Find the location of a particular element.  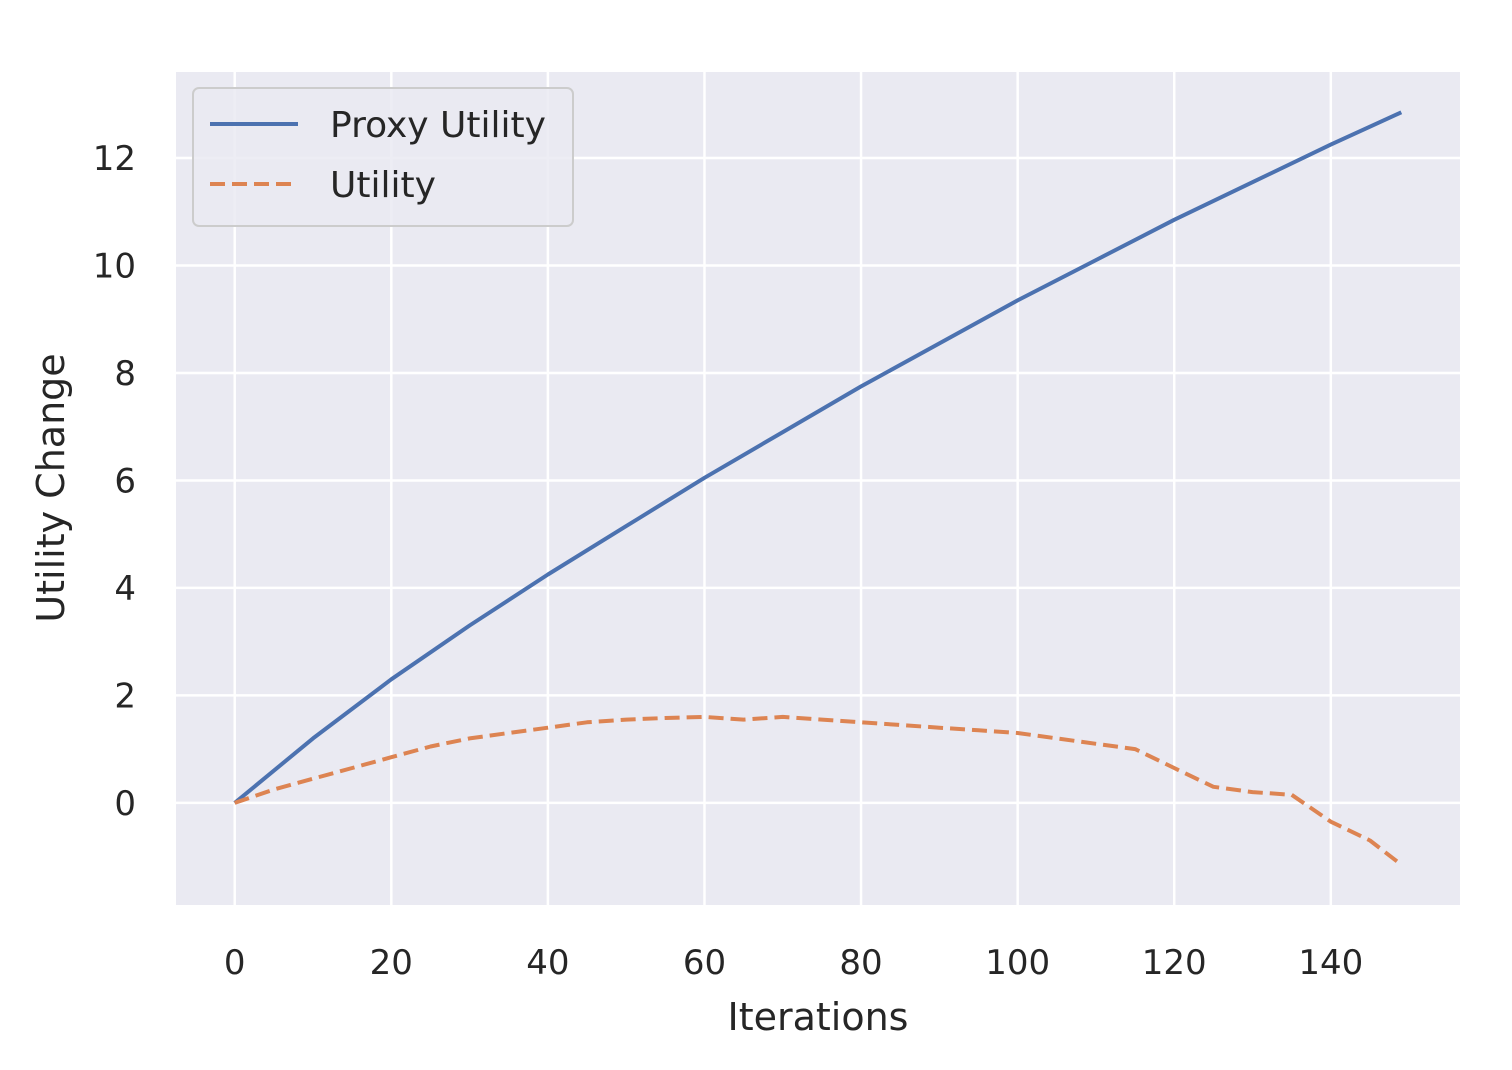

y-tick-label: 4 is located at coordinates (125, 589).